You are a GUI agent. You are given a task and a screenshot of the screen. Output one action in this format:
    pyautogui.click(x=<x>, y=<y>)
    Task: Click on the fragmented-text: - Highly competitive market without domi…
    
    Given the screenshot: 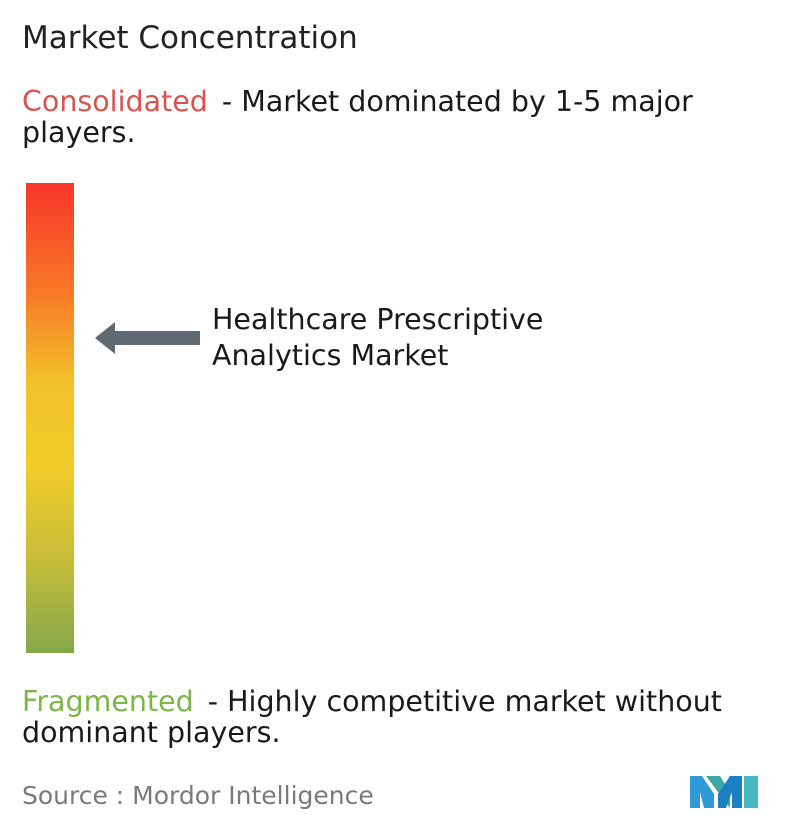 What is the action you would take?
    pyautogui.click(x=372, y=717)
    